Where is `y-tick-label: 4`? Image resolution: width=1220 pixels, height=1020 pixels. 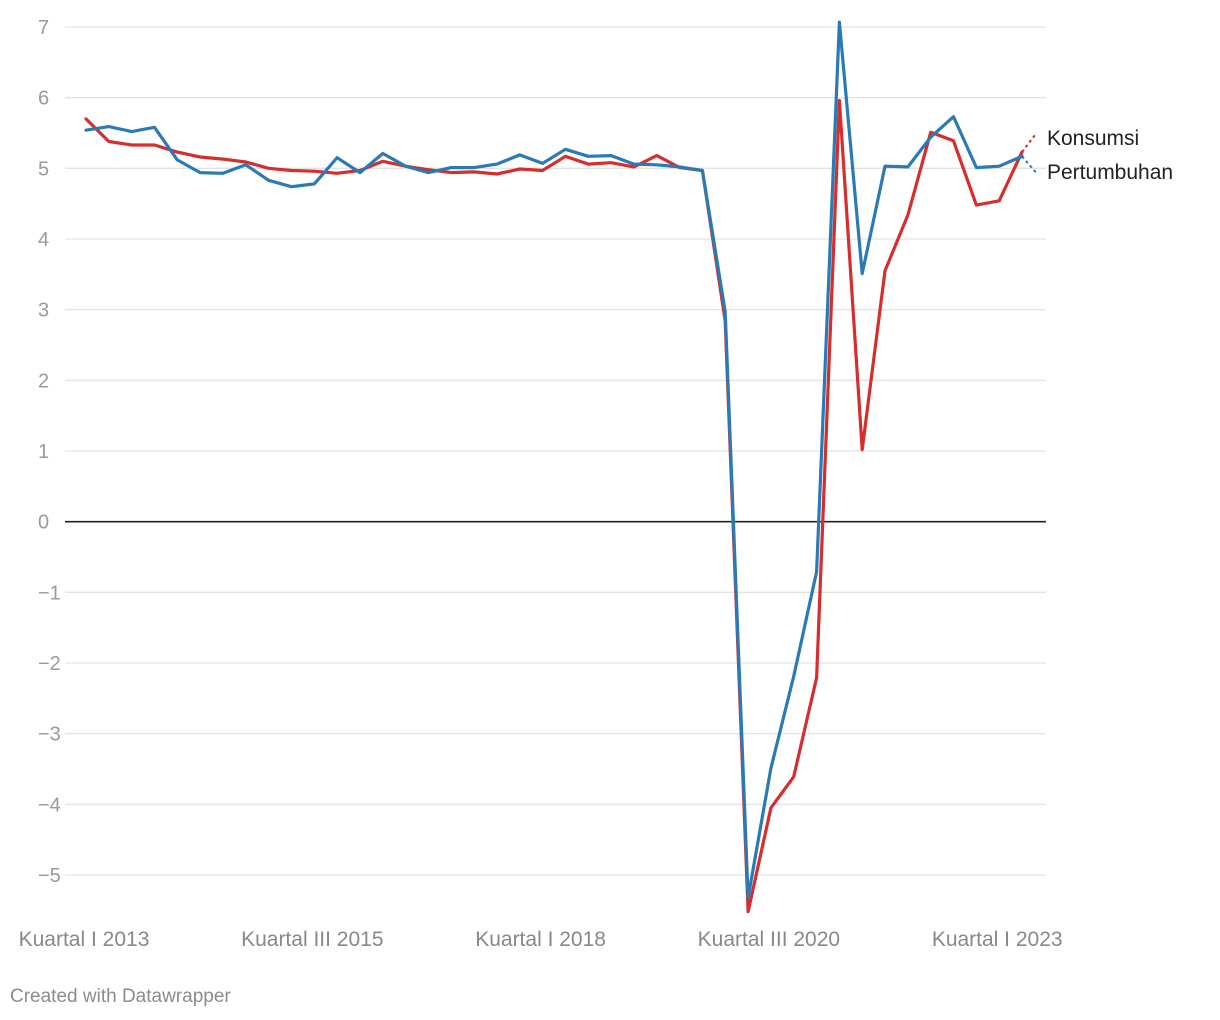 y-tick-label: 4 is located at coordinates (43, 240).